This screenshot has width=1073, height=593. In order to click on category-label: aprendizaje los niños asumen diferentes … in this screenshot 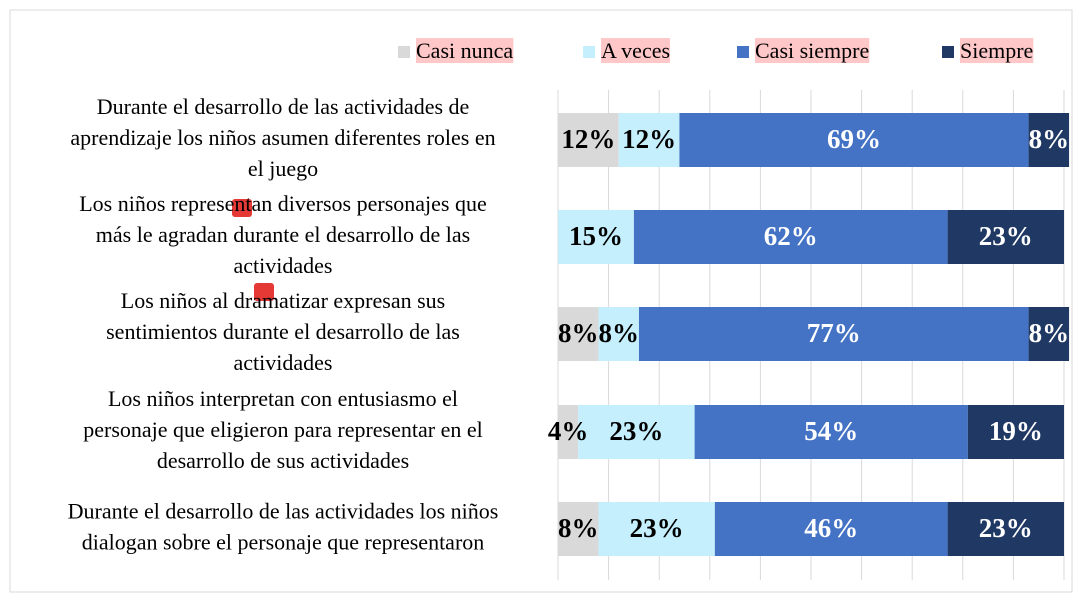, I will do `click(282, 137)`.